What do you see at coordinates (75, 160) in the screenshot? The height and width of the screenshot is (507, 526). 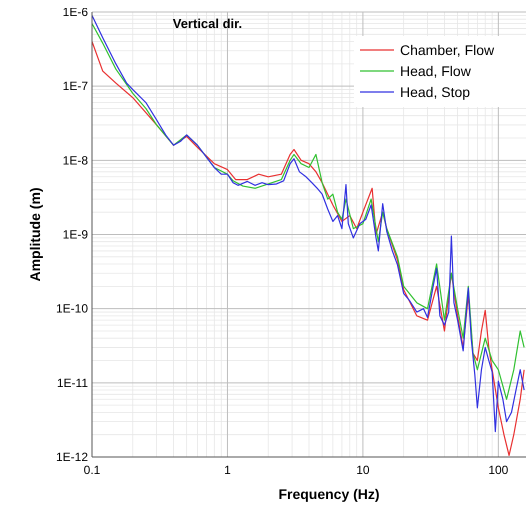 I see `y-tick-label: 1E-8` at bounding box center [75, 160].